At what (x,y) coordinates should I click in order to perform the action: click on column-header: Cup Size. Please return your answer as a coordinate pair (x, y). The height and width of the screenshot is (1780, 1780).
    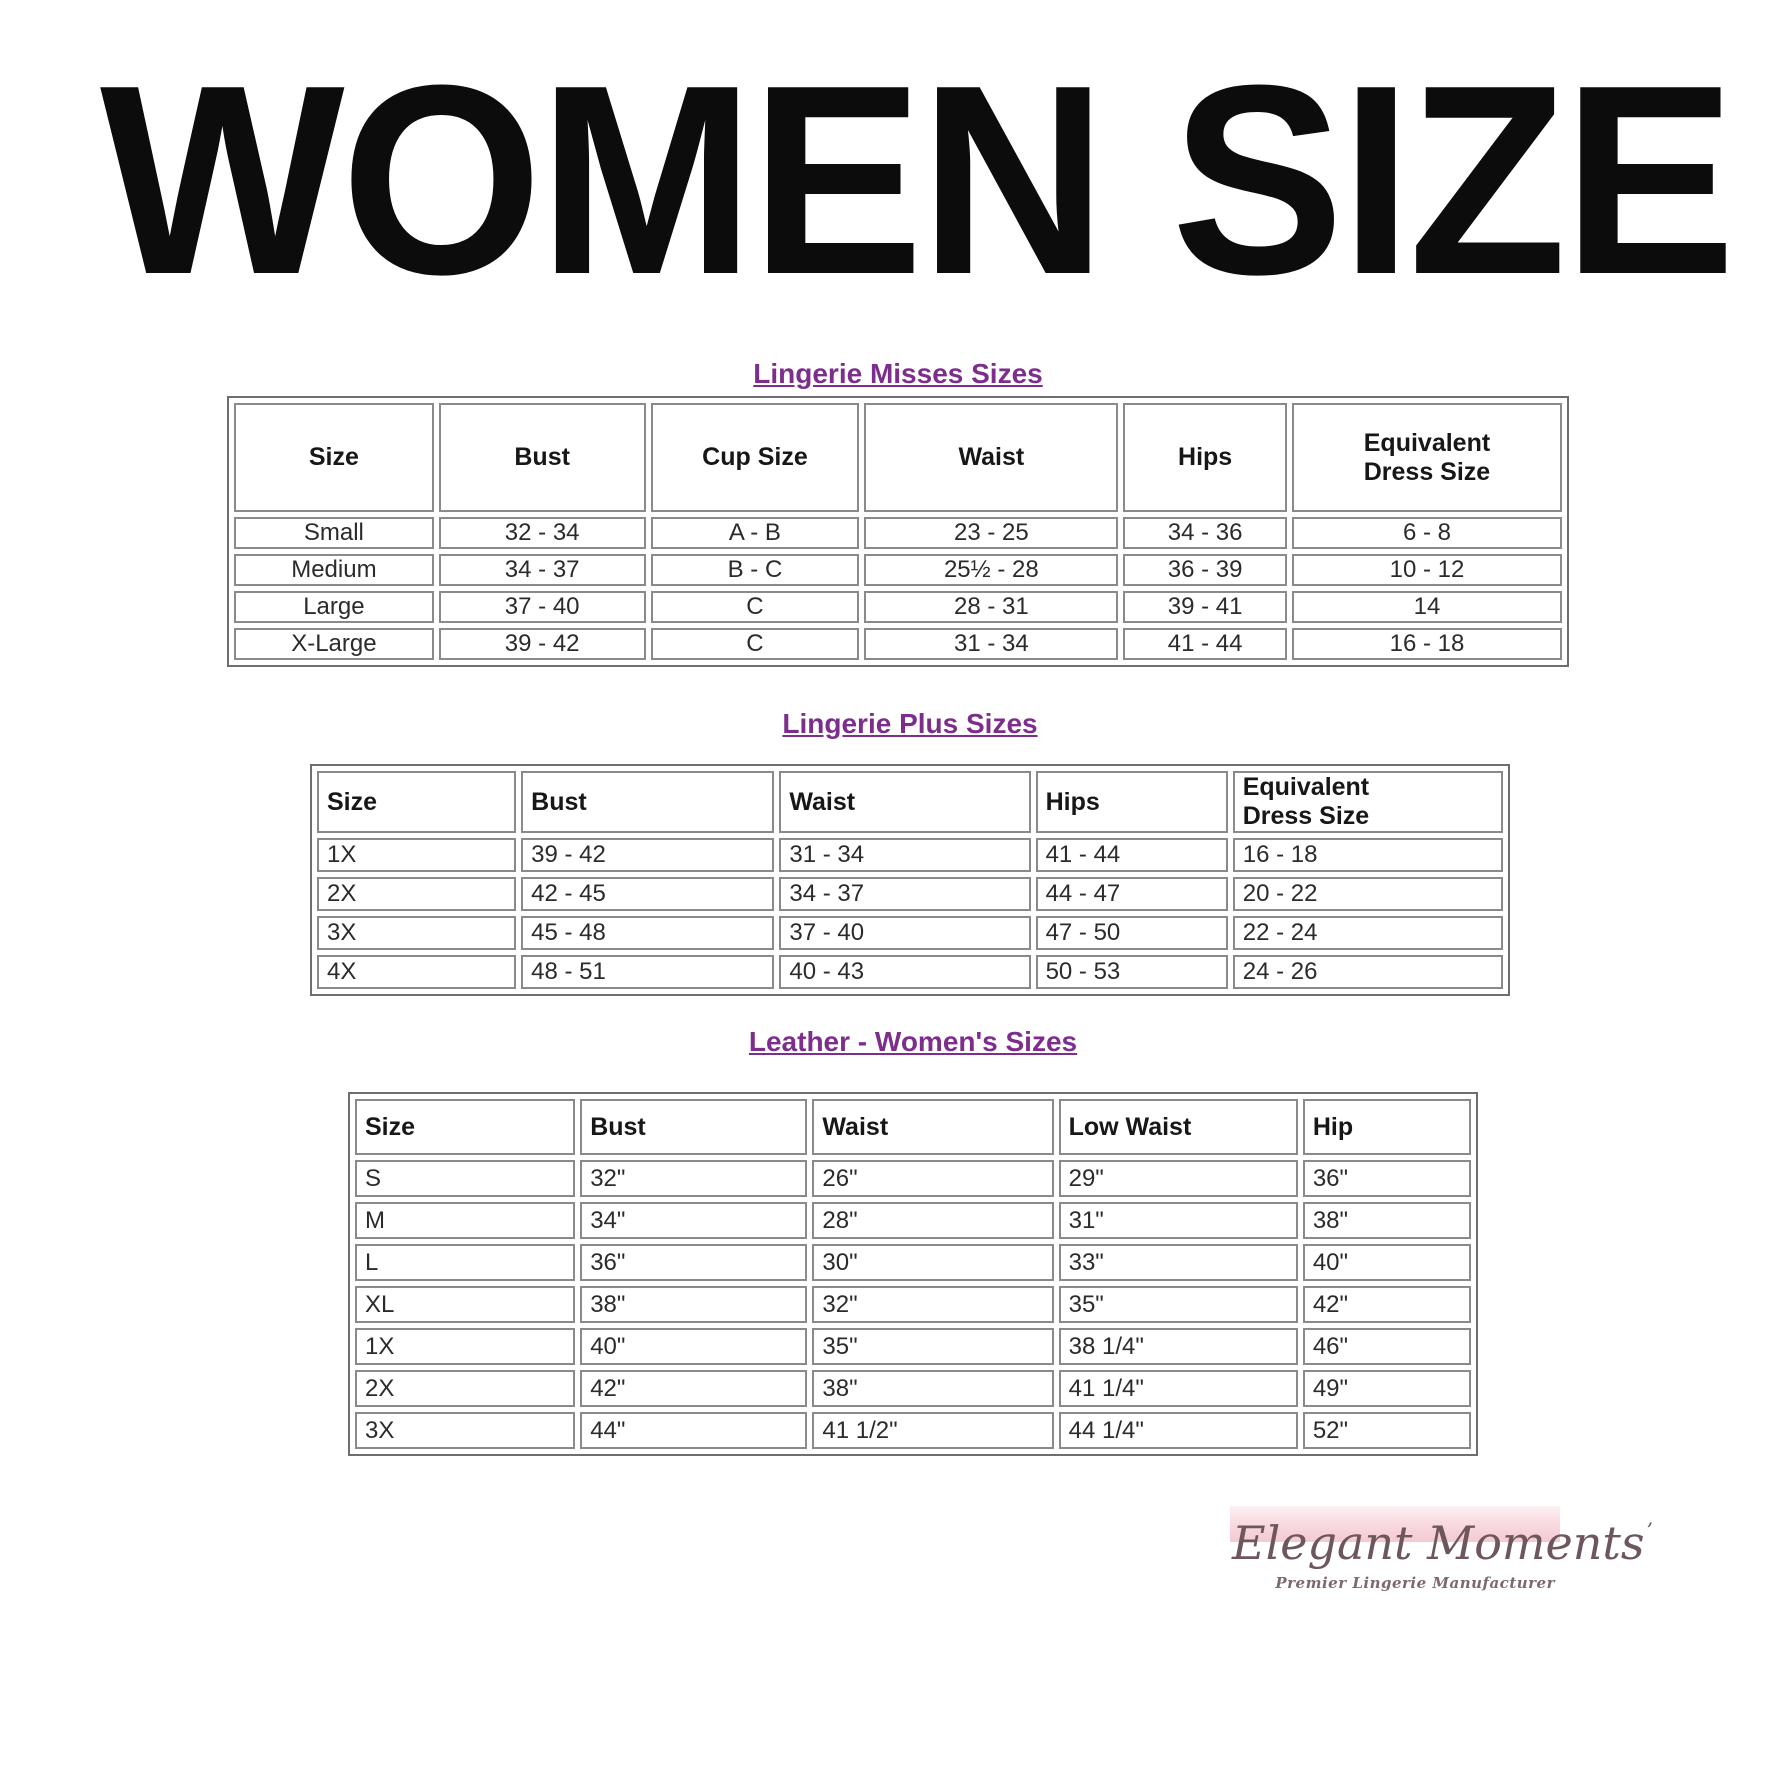
    Looking at the image, I should click on (755, 457).